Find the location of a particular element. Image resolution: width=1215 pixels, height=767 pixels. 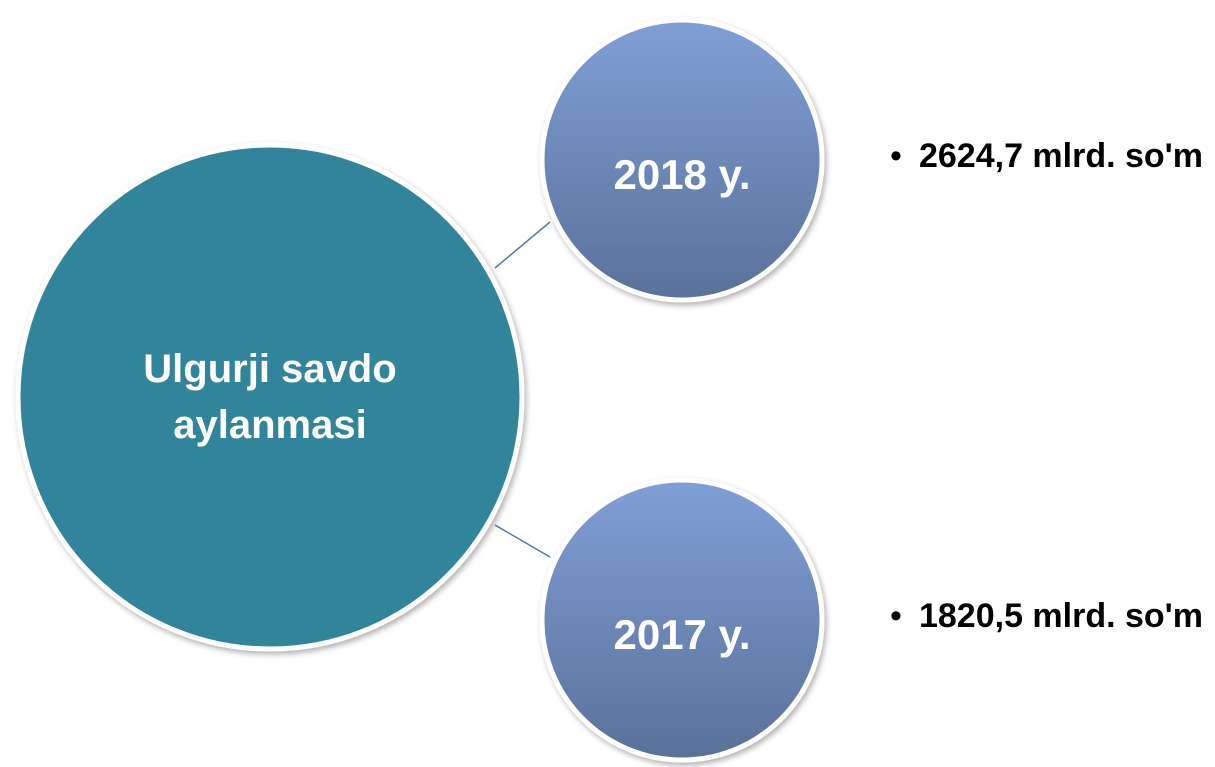

center-label: Ulgurji savdo aylanmasi is located at coordinates (270, 397).